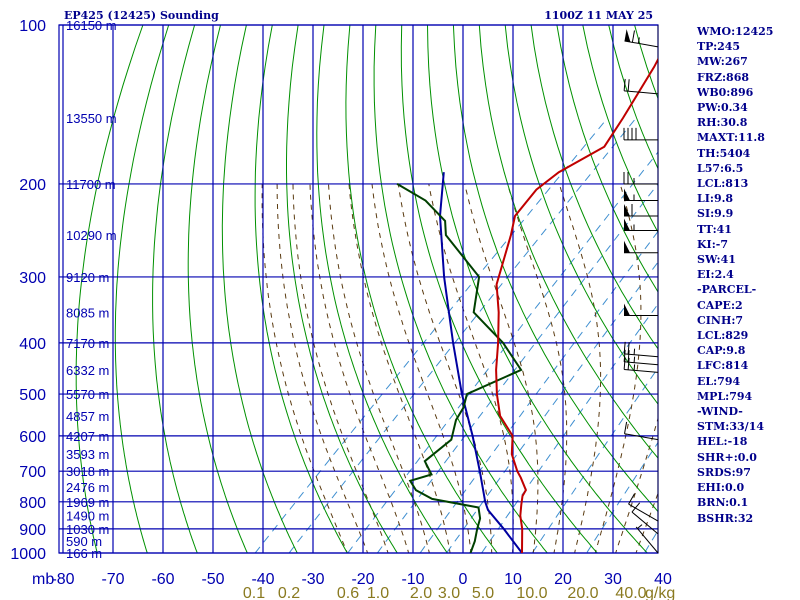 This screenshot has height=600, width=800. What do you see at coordinates (87, 454) in the screenshot?
I see `height-label: 3593 m` at bounding box center [87, 454].